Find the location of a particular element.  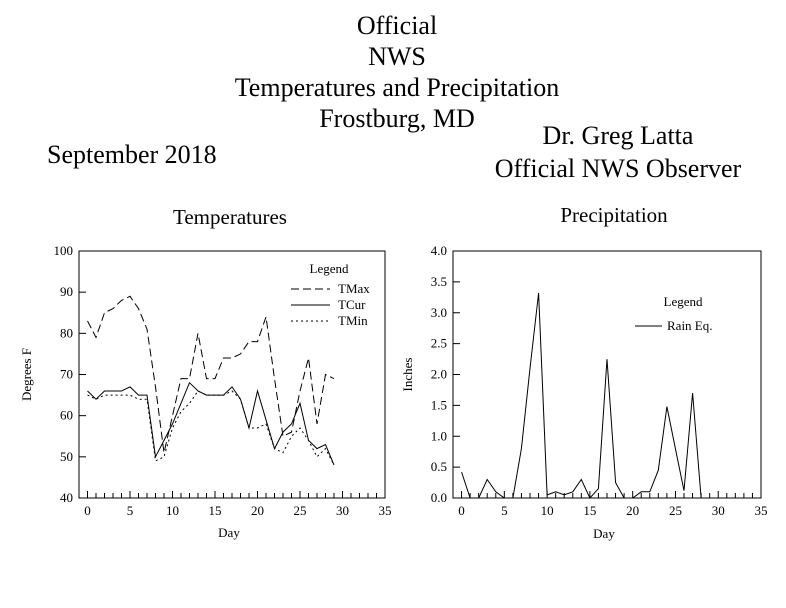

observer-name: Dr. Greg Latta is located at coordinates (618, 135).